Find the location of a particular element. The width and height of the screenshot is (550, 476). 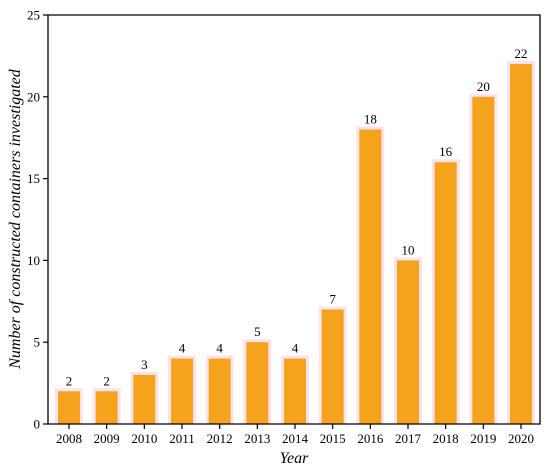

bar-2014 is located at coordinates (295, 391).